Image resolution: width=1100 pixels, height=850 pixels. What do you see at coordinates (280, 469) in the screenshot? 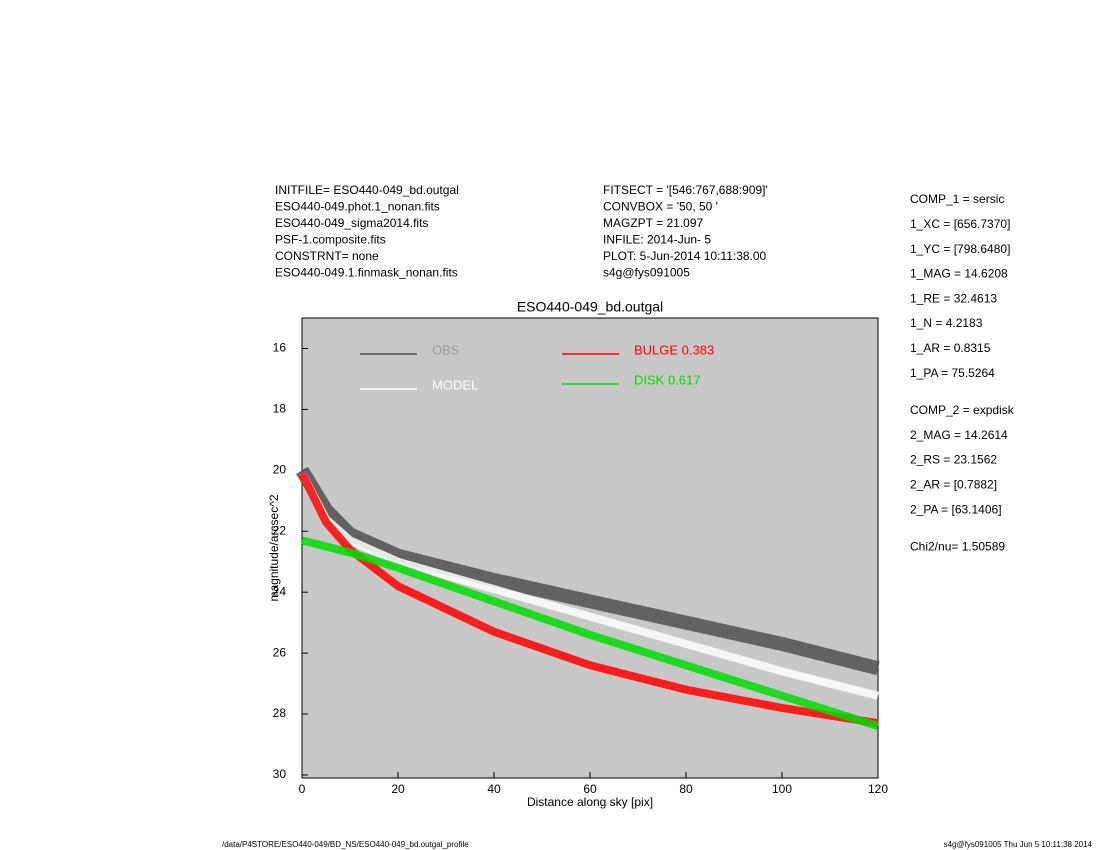
I see `y-tick-label: 20` at bounding box center [280, 469].